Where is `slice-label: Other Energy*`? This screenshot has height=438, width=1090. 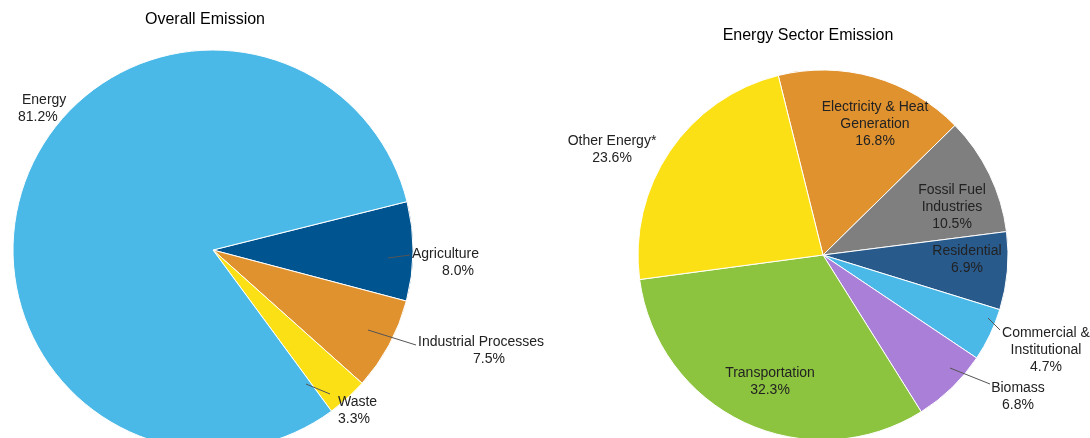
slice-label: Other Energy* is located at coordinates (612, 140).